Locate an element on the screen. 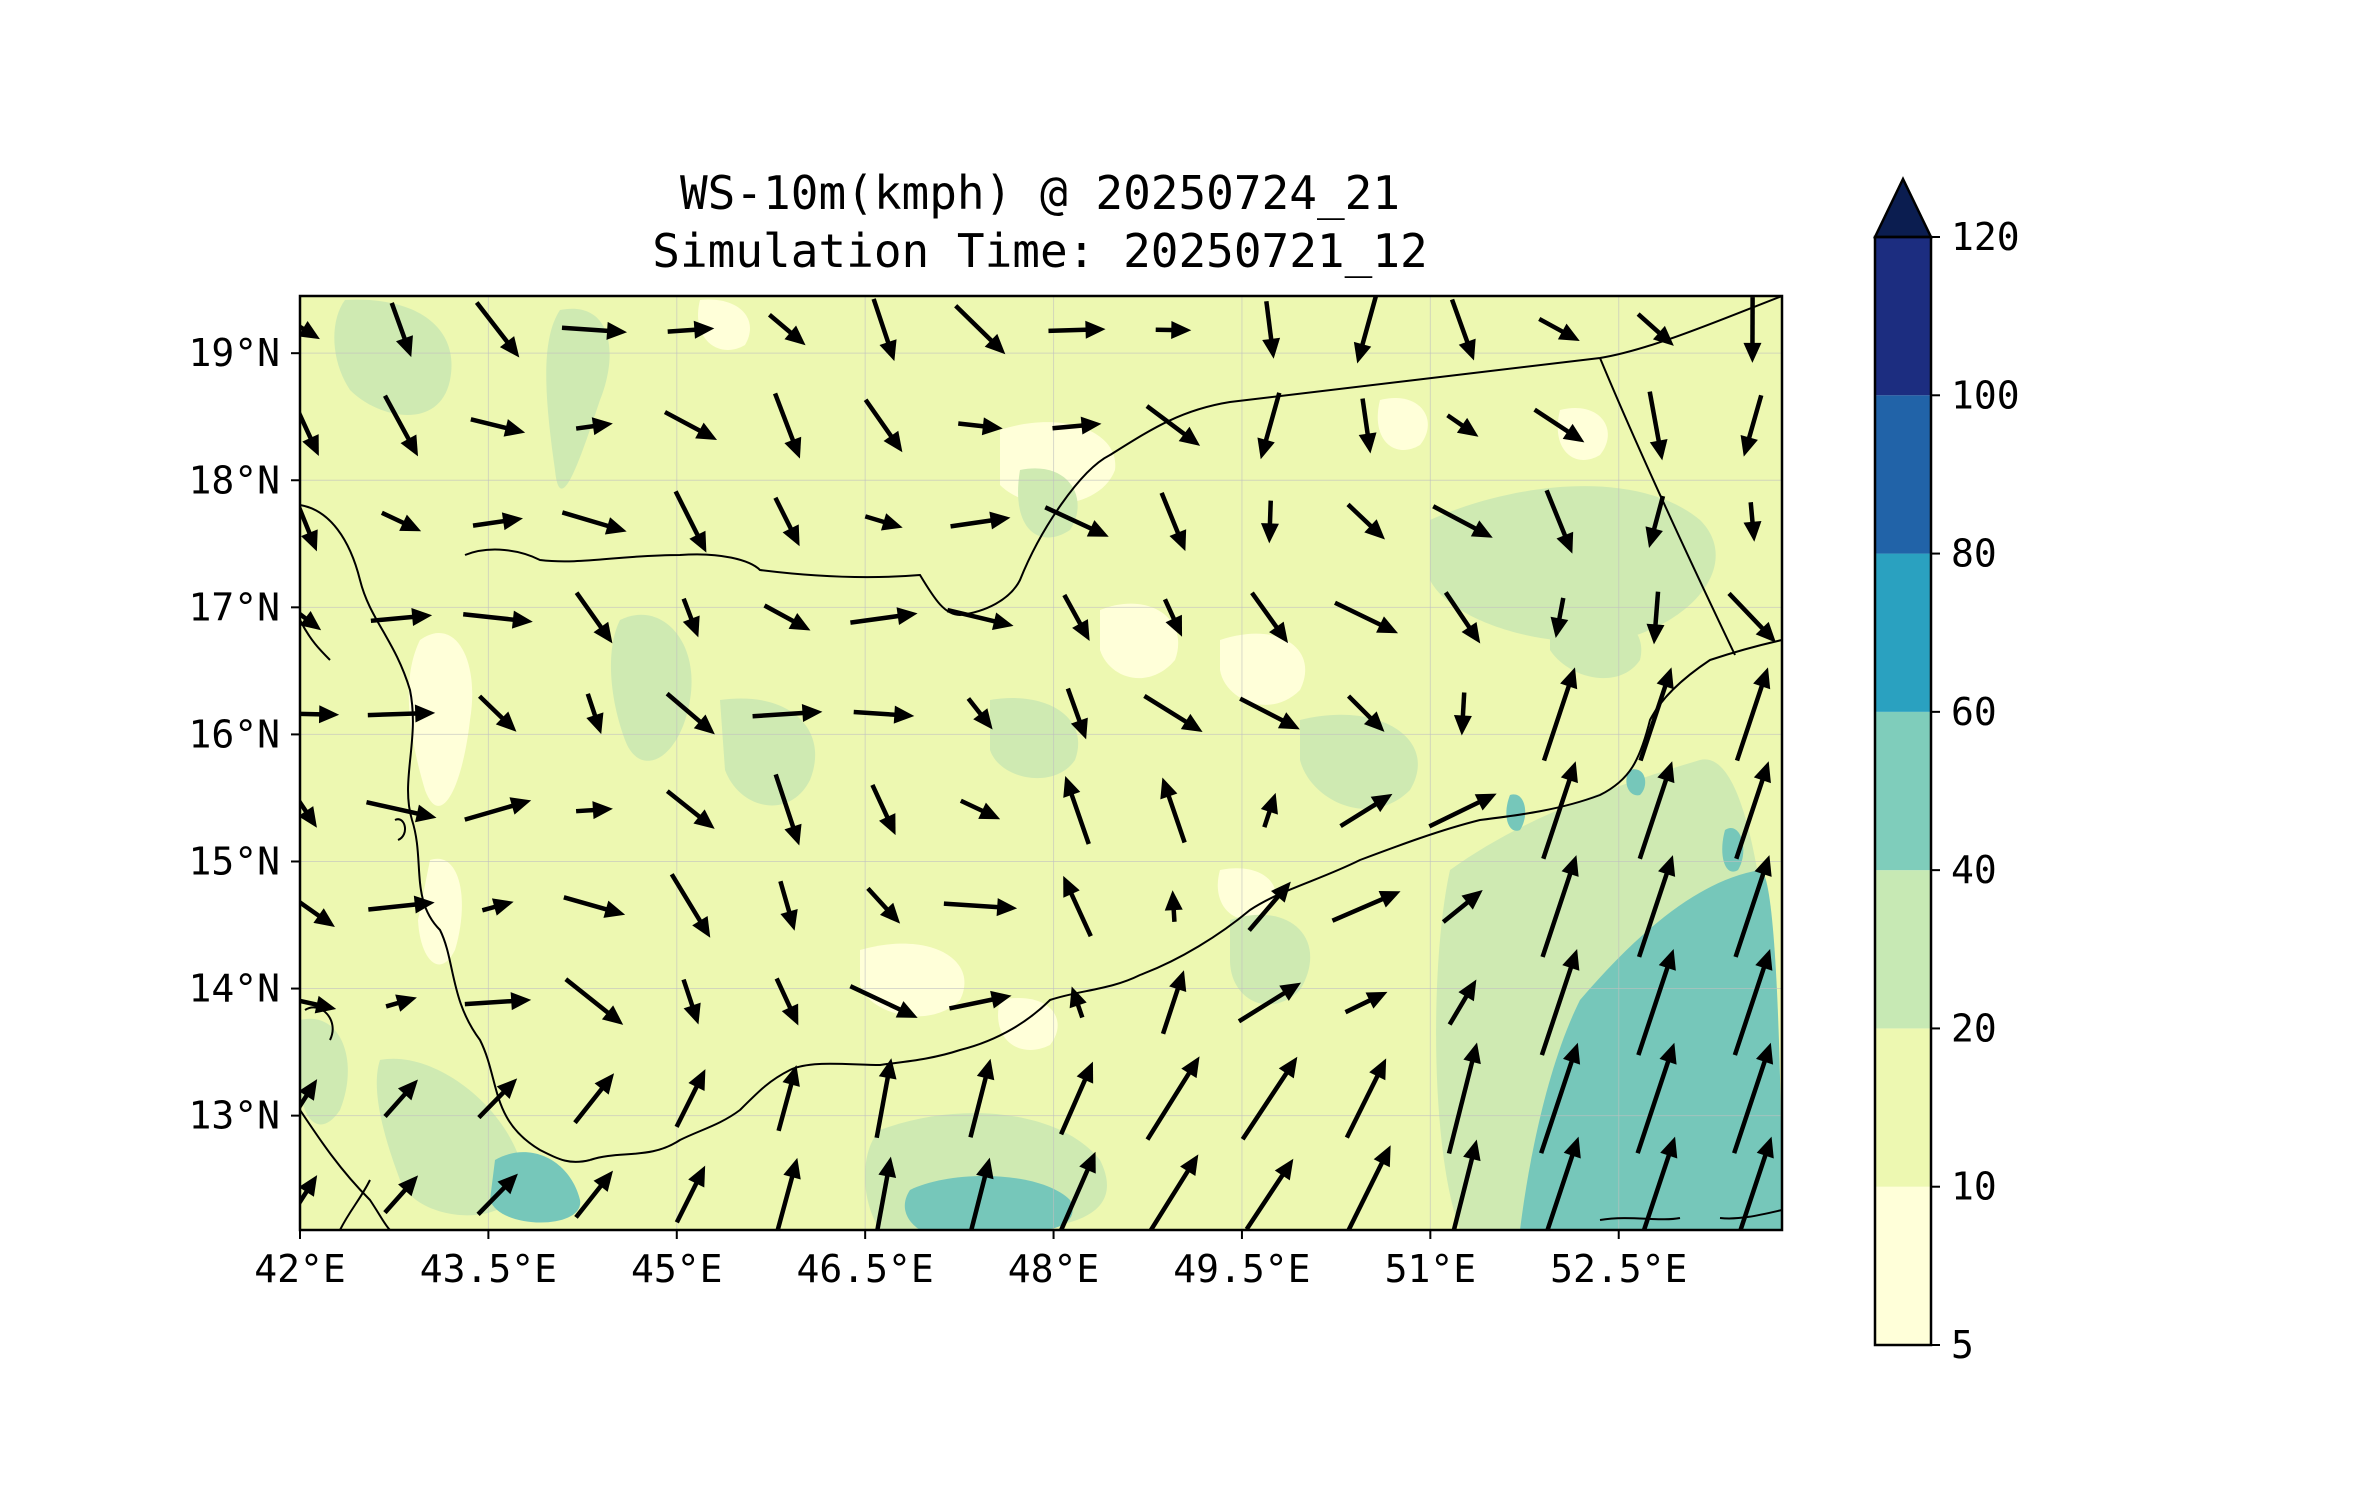 The width and height of the screenshot is (2371, 1500). lon-tick-label: 51°E is located at coordinates (1431, 1269).